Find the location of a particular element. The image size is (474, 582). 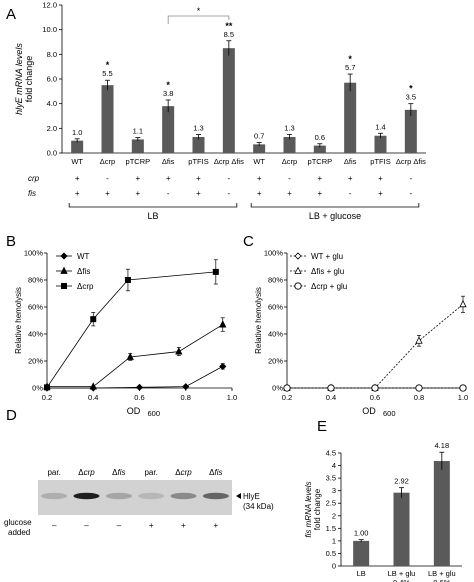

c-legend-entry: Δcrp + glu is located at coordinates (329, 286).